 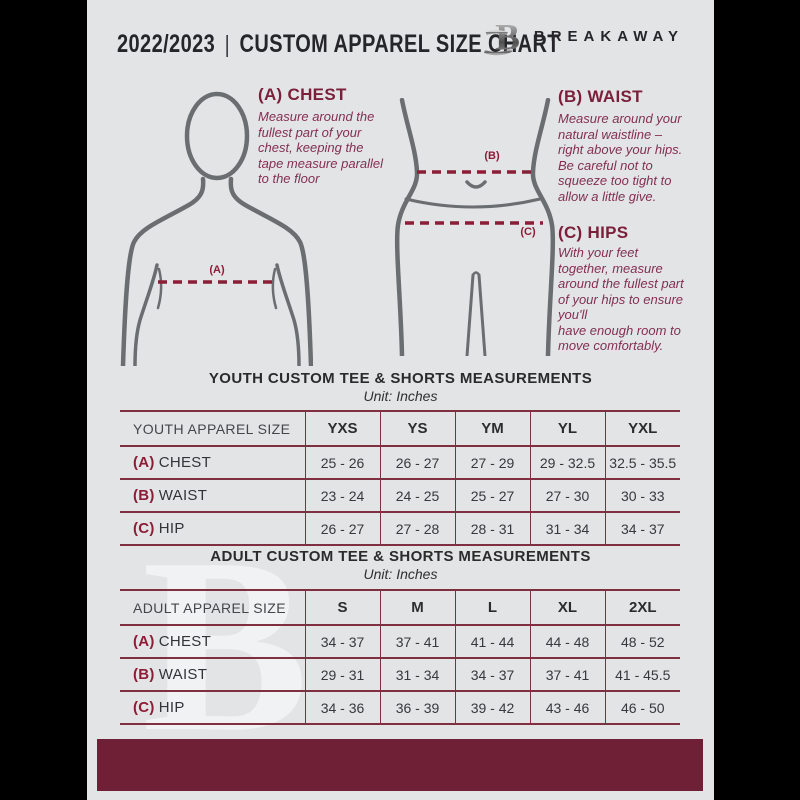 What do you see at coordinates (642, 607) in the screenshot?
I see `column-header: 2XL` at bounding box center [642, 607].